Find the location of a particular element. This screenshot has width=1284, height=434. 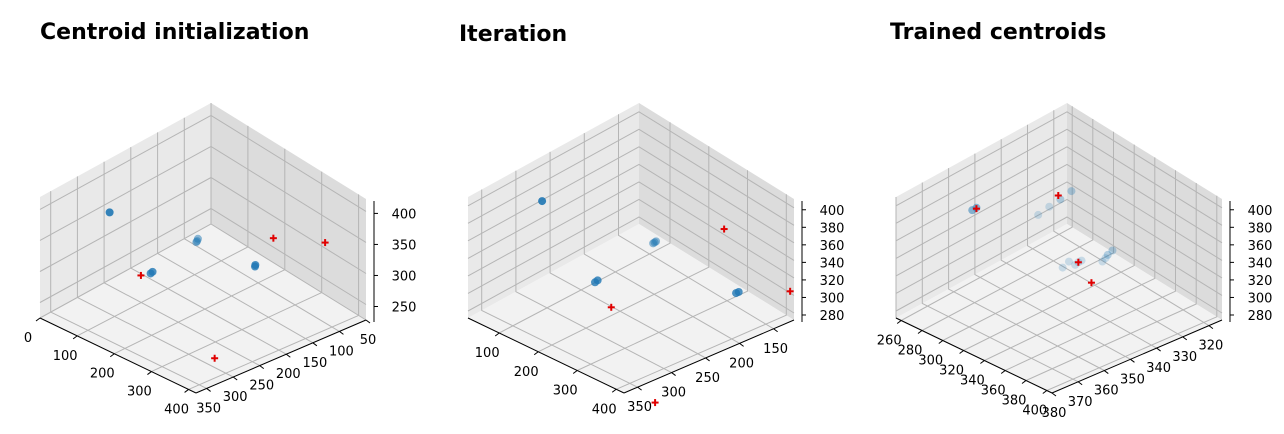

y-tick-label: 360 is located at coordinates (1106, 391).